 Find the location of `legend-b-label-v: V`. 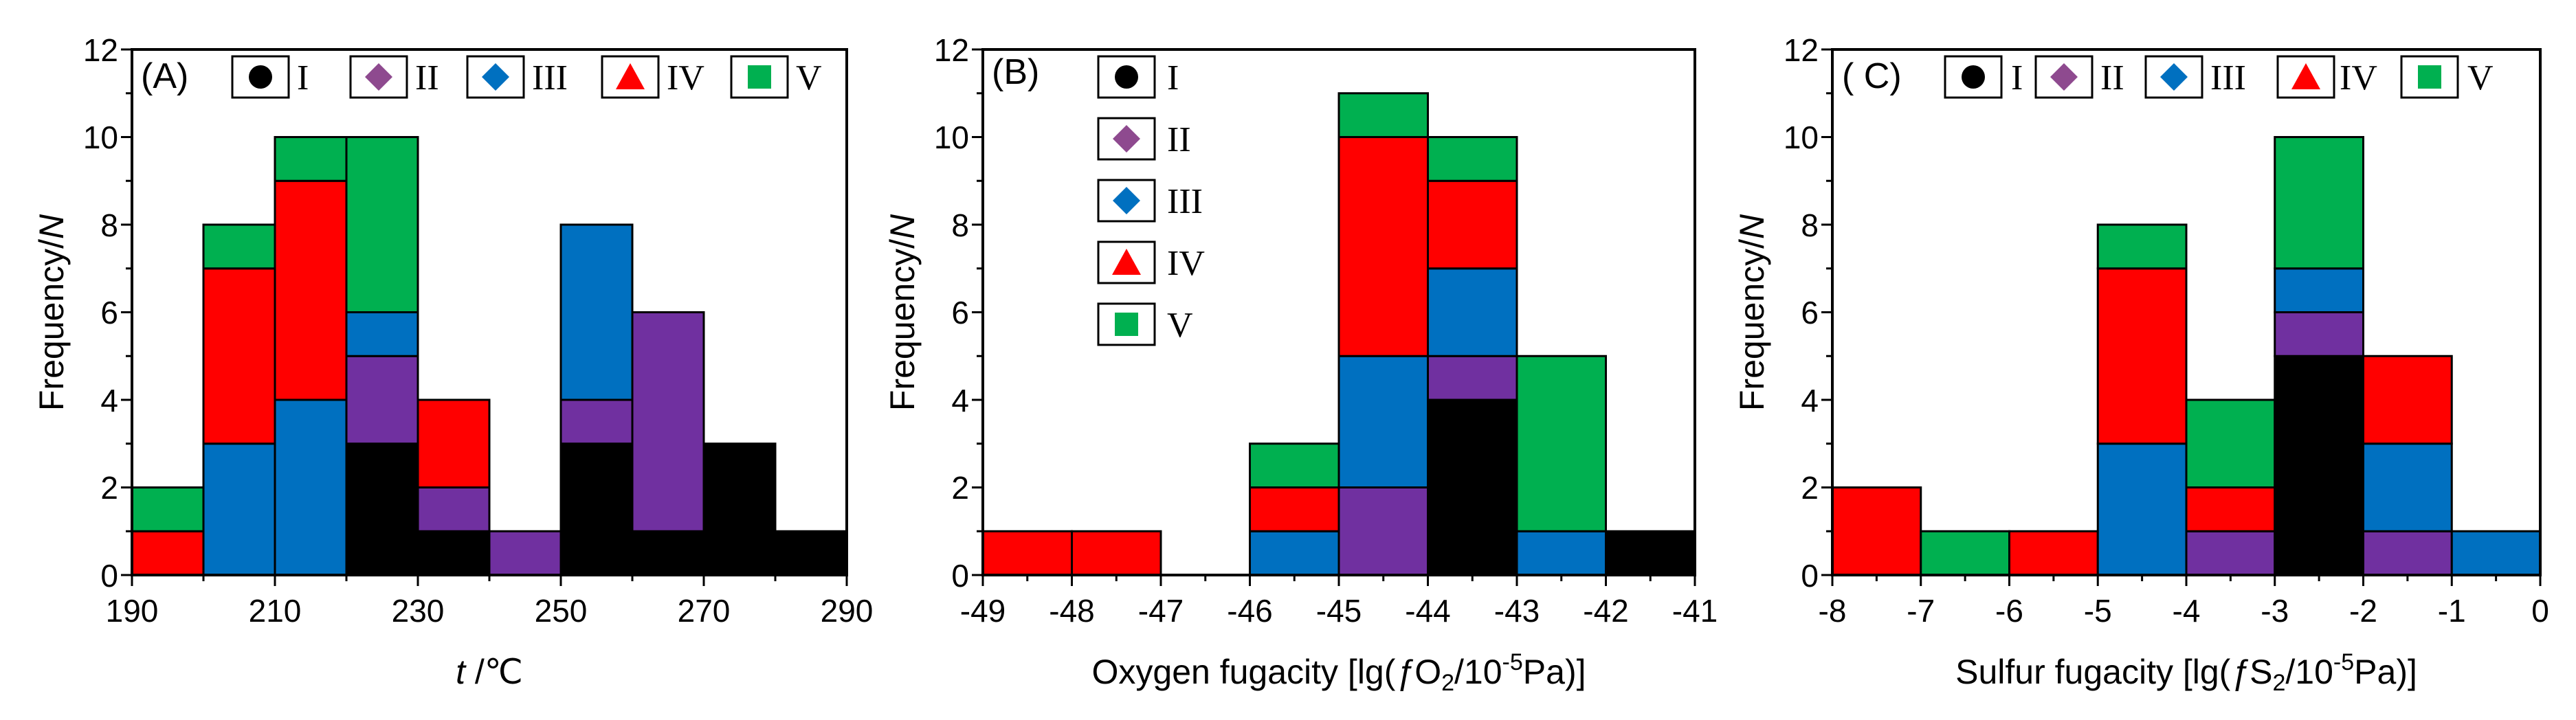

legend-b-label-v: V is located at coordinates (1180, 325).